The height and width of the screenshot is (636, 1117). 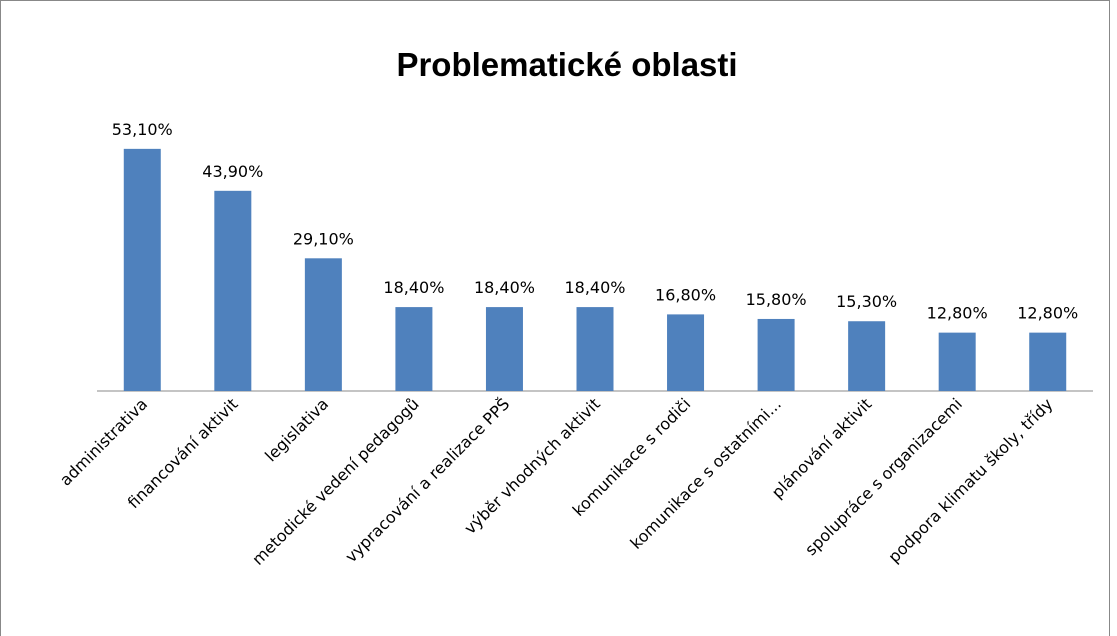 What do you see at coordinates (566, 64) in the screenshot?
I see `chart-title: Problematické oblasti` at bounding box center [566, 64].